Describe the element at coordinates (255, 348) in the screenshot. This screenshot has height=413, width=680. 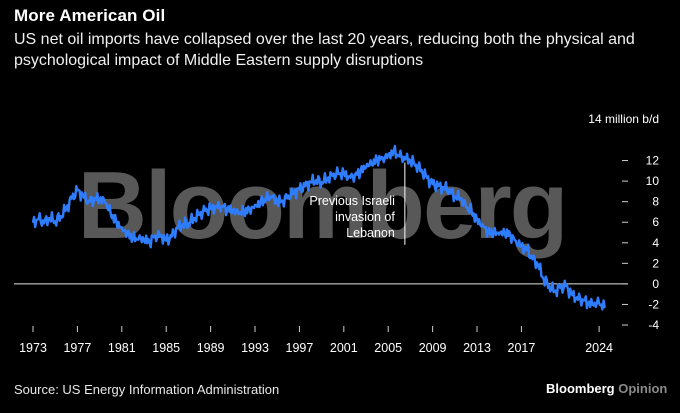
I see `x-tick-label: 1993` at that location.